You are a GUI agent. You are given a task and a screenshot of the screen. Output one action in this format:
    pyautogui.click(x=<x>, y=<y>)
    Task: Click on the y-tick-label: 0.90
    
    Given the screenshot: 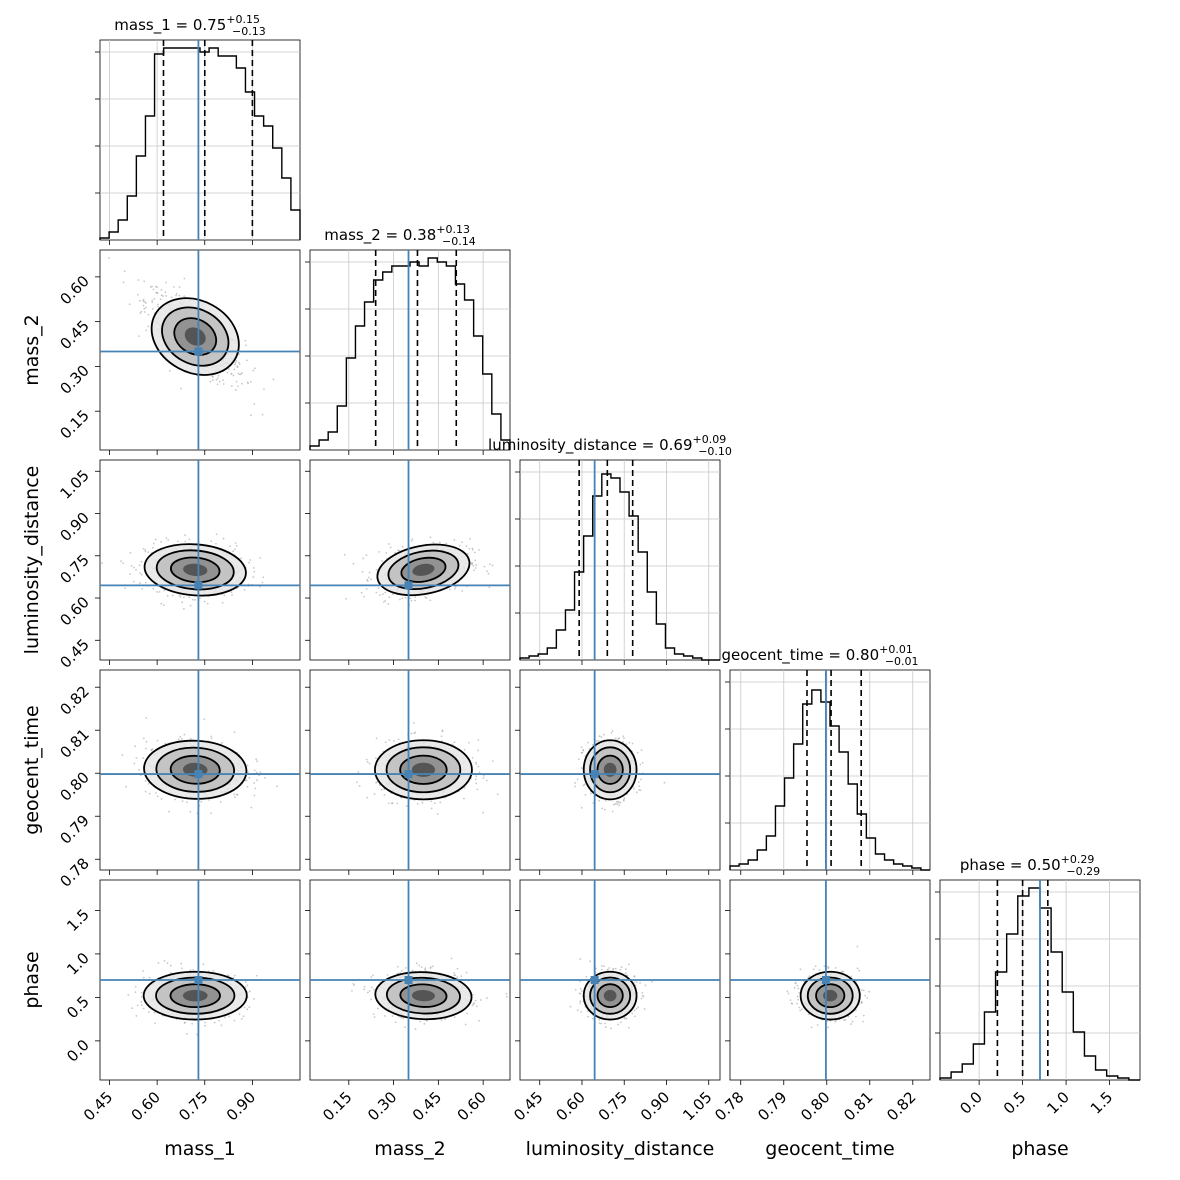 What is the action you would take?
    pyautogui.click(x=74, y=527)
    